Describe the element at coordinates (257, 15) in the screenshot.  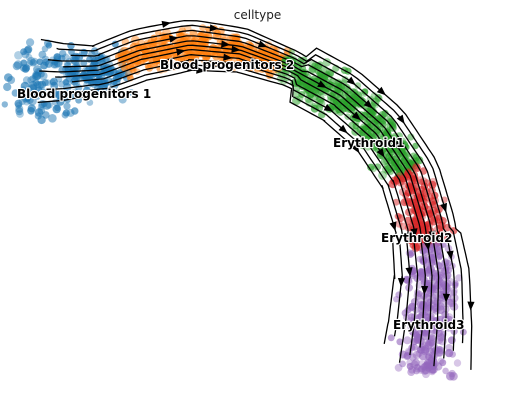
I see `chart-title: celltype` at that location.